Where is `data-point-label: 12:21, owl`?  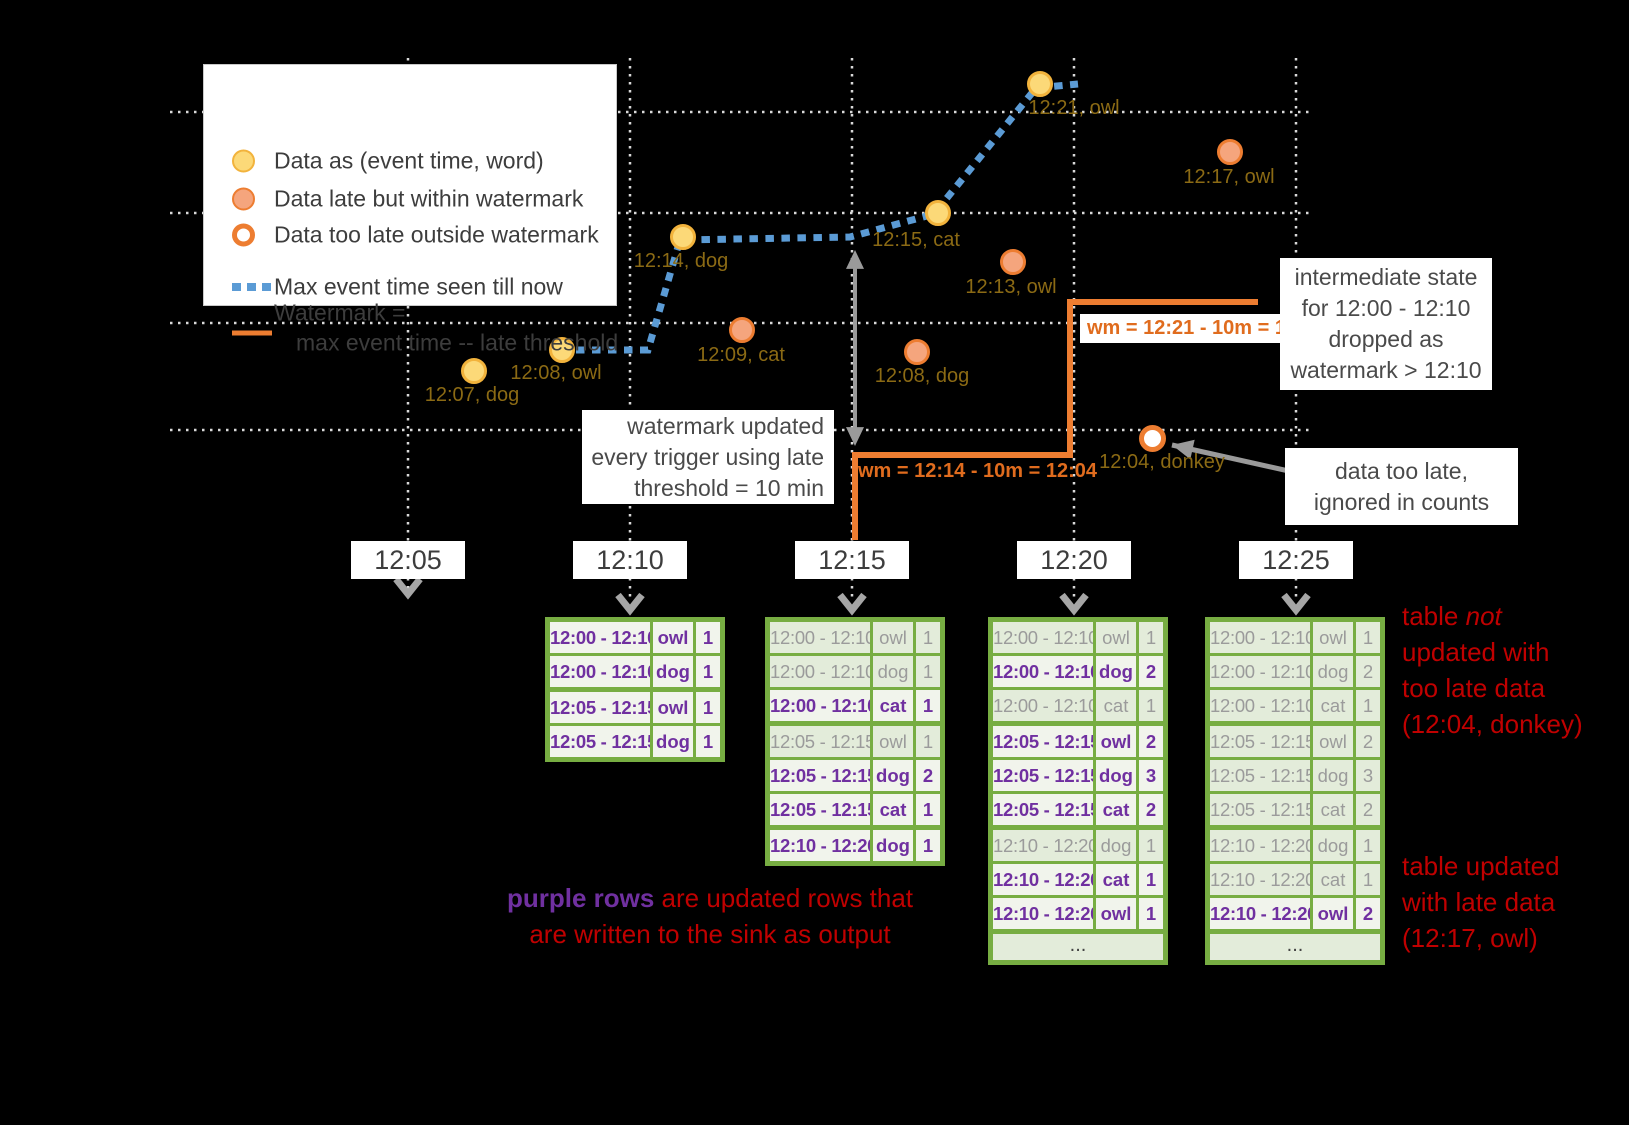 data-point-label: 12:21, owl is located at coordinates (1074, 108).